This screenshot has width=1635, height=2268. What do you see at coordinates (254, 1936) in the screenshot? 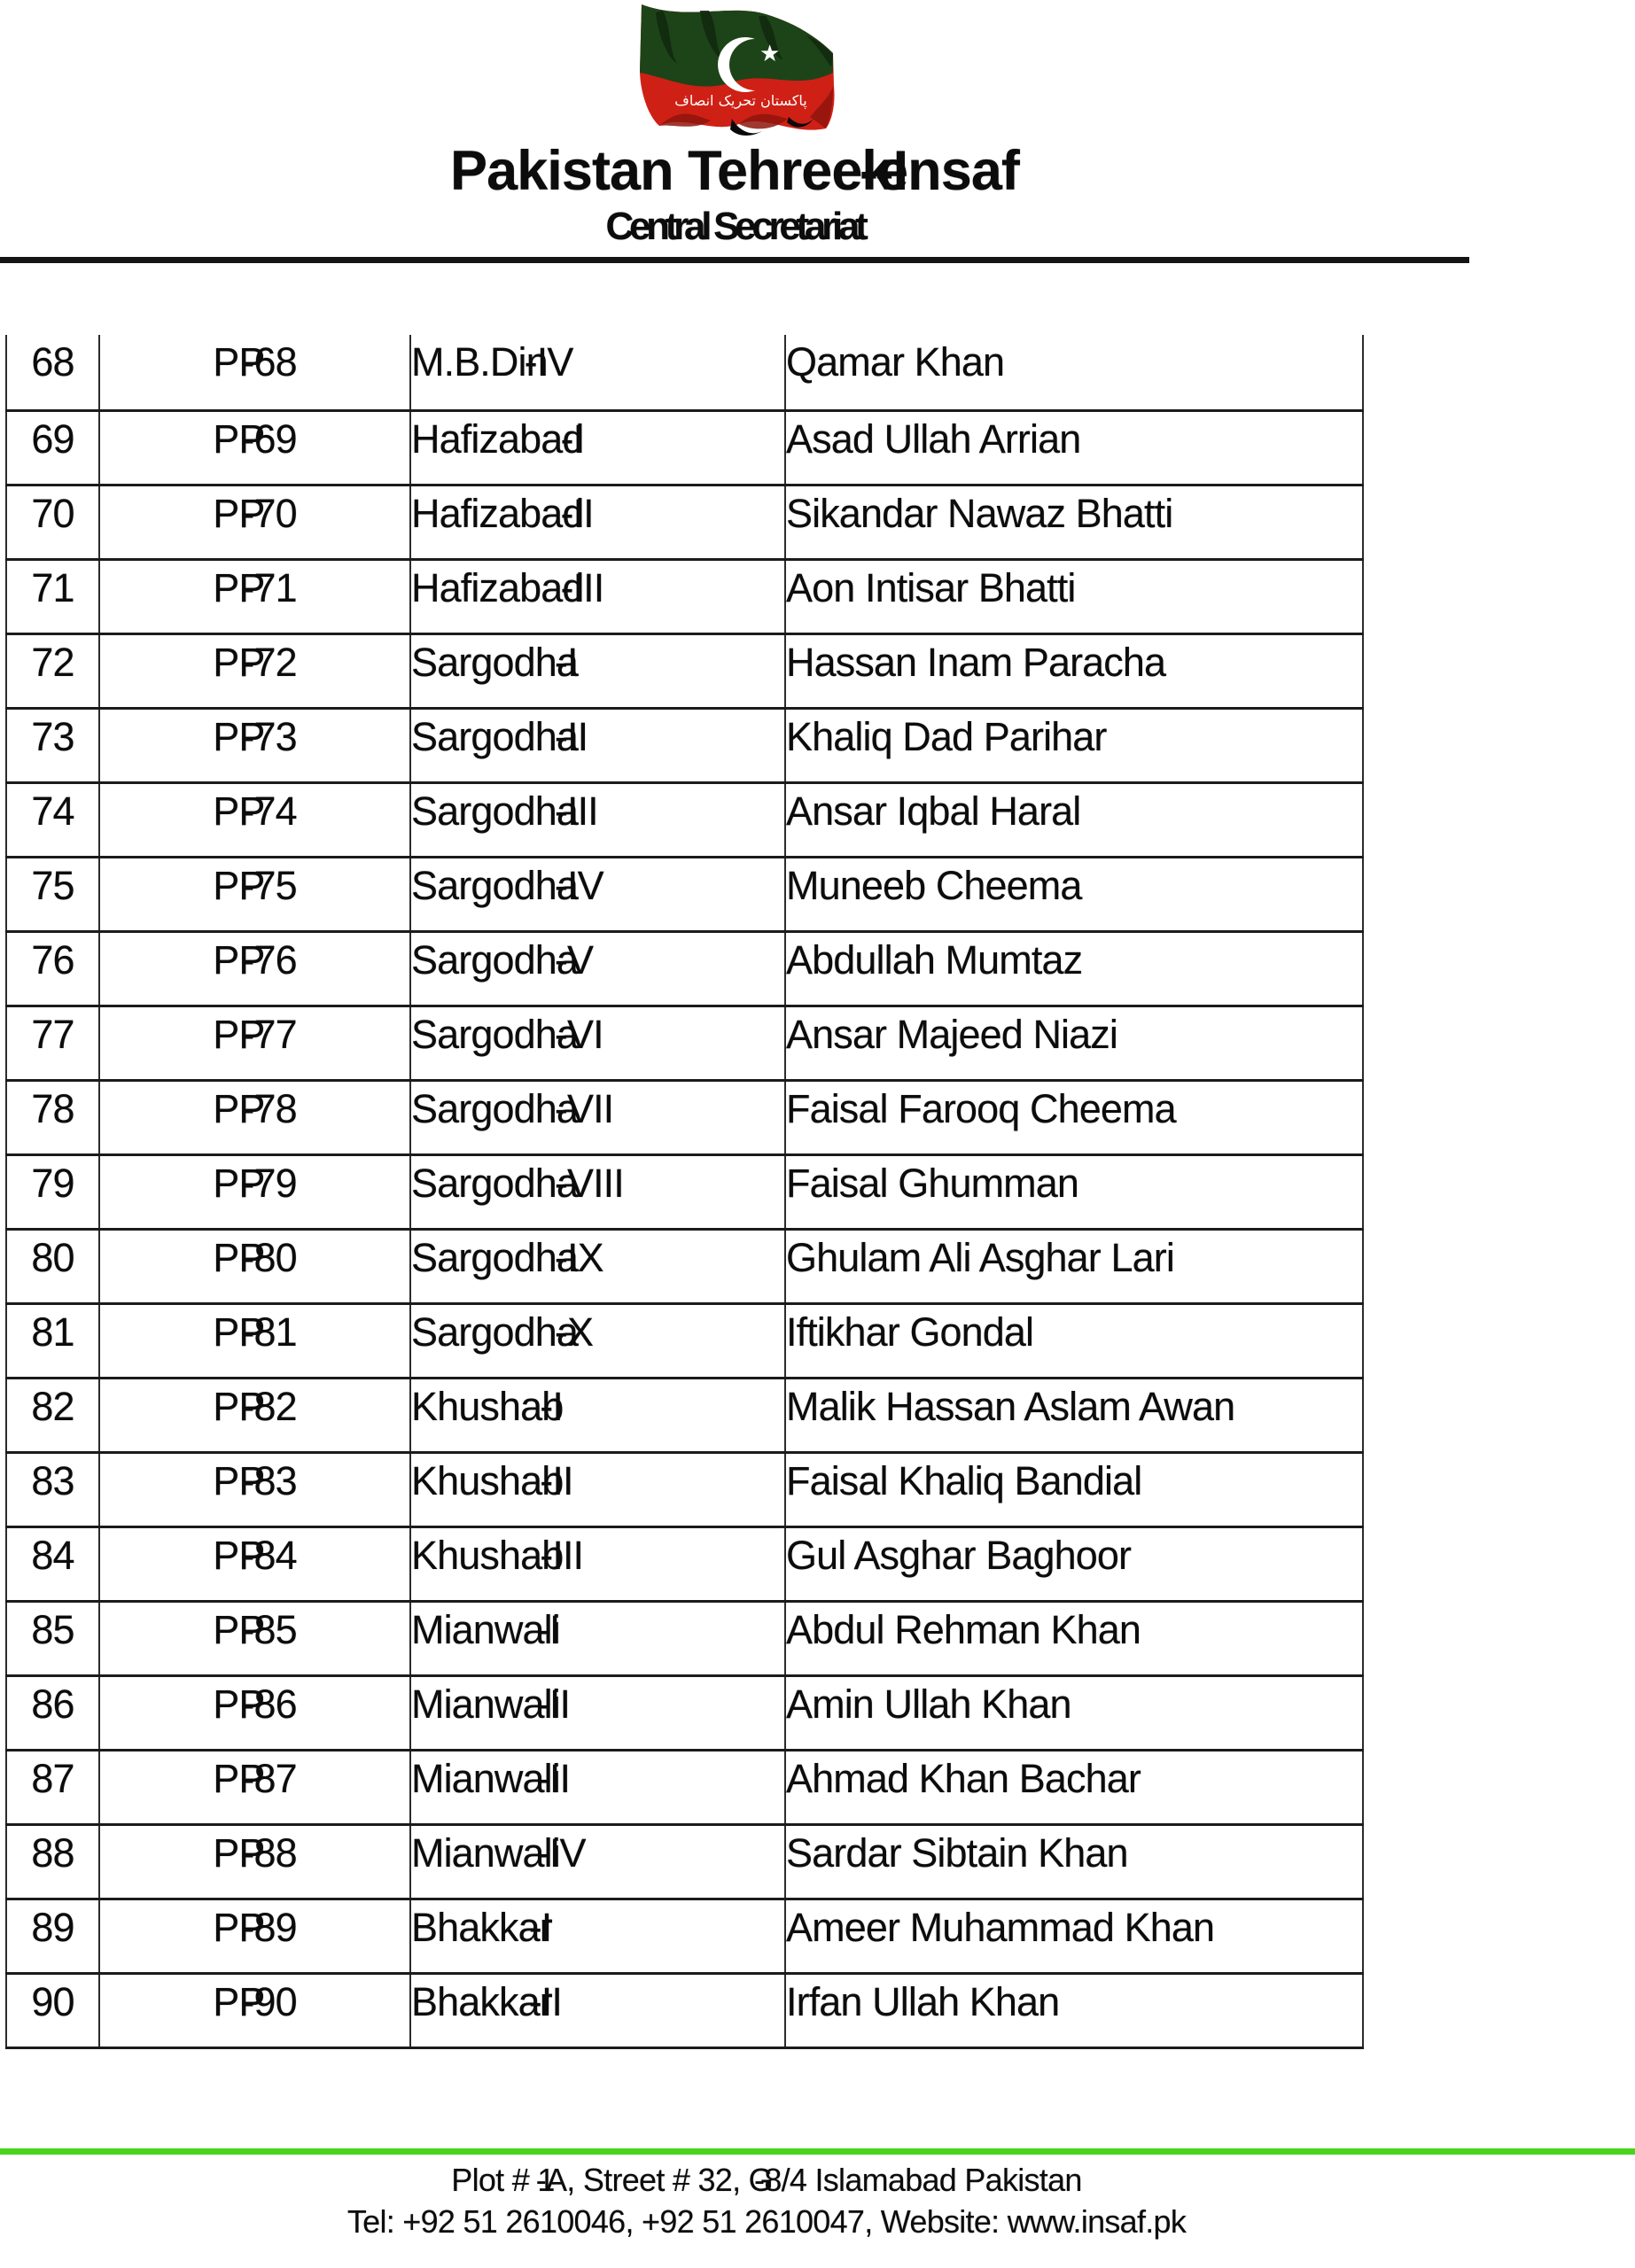
I see `constituency-code-cell: PP-89` at bounding box center [254, 1936].